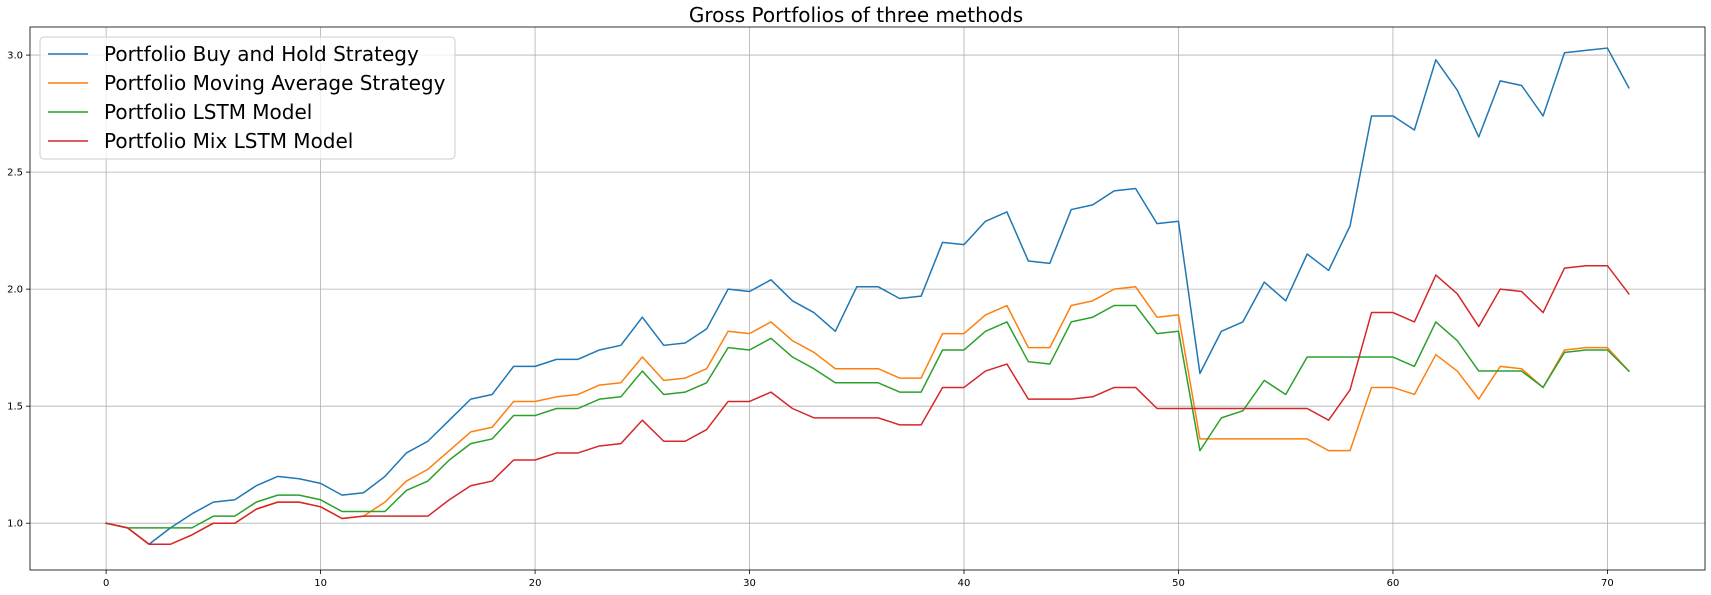 This screenshot has width=1711, height=595. Describe the element at coordinates (228, 141) in the screenshot. I see `legend-label: Portfolio Mix LSTM Model` at that location.